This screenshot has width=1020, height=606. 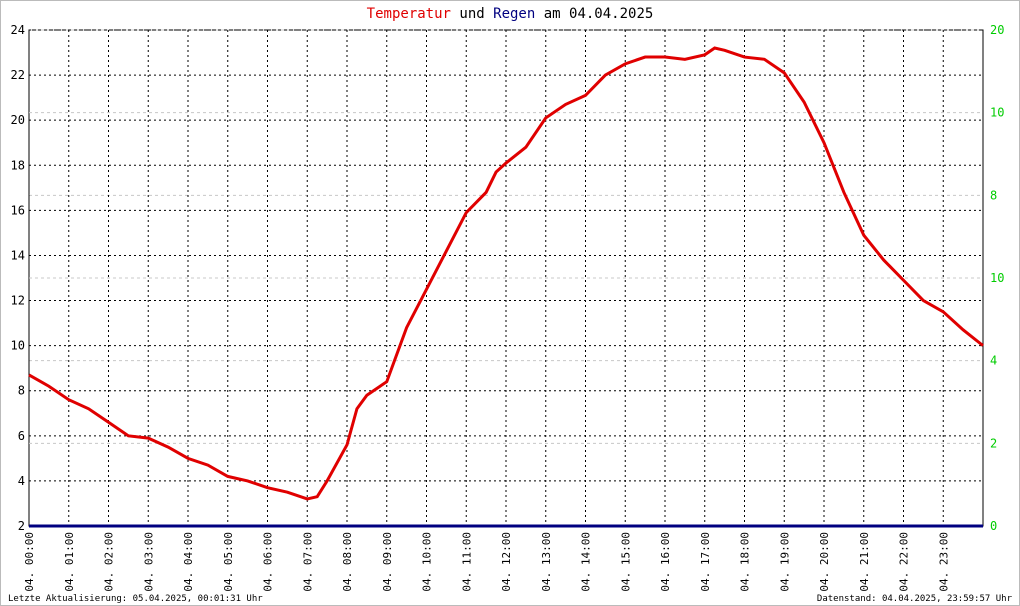 I want to click on x-tick-label: 04. 02:00, so click(x=109, y=562).